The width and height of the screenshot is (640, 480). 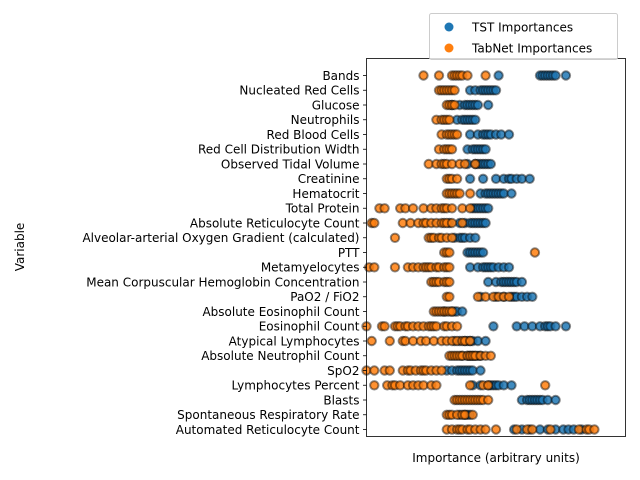 I want to click on legend: TST Importances TabNet Importances, so click(x=523, y=36).